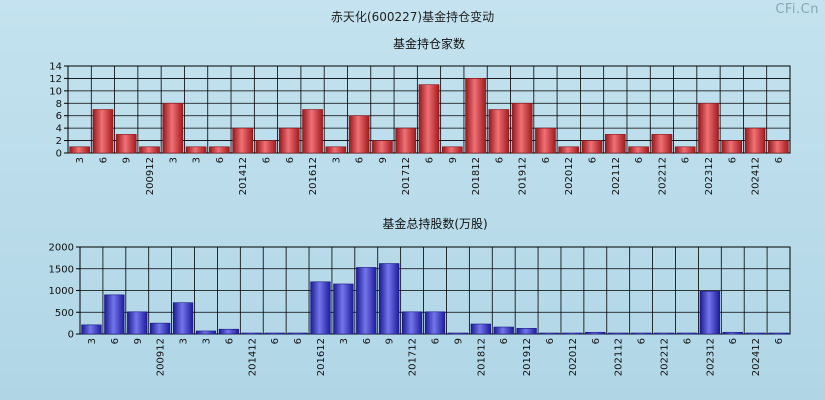 Image resolution: width=825 pixels, height=400 pixels. What do you see at coordinates (55, 67) in the screenshot?
I see `ytick-label: 14` at bounding box center [55, 67].